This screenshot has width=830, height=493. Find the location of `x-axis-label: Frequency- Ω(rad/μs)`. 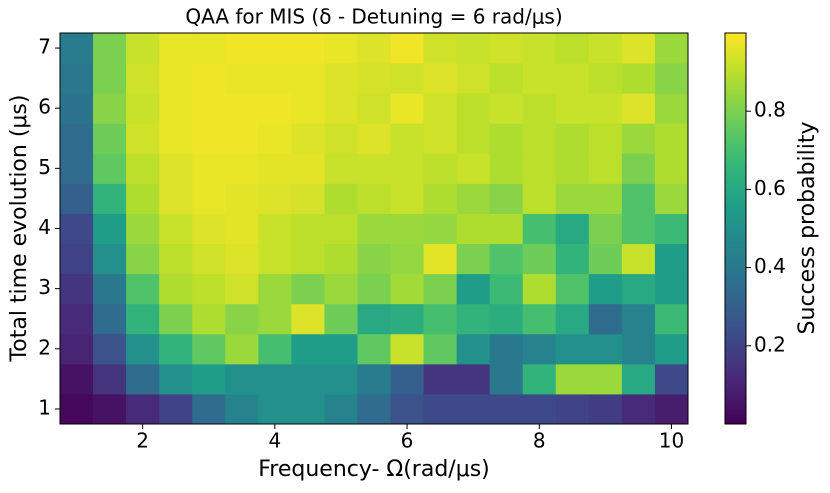

x-axis-label: Frequency- Ω(rad/μs) is located at coordinates (374, 469).